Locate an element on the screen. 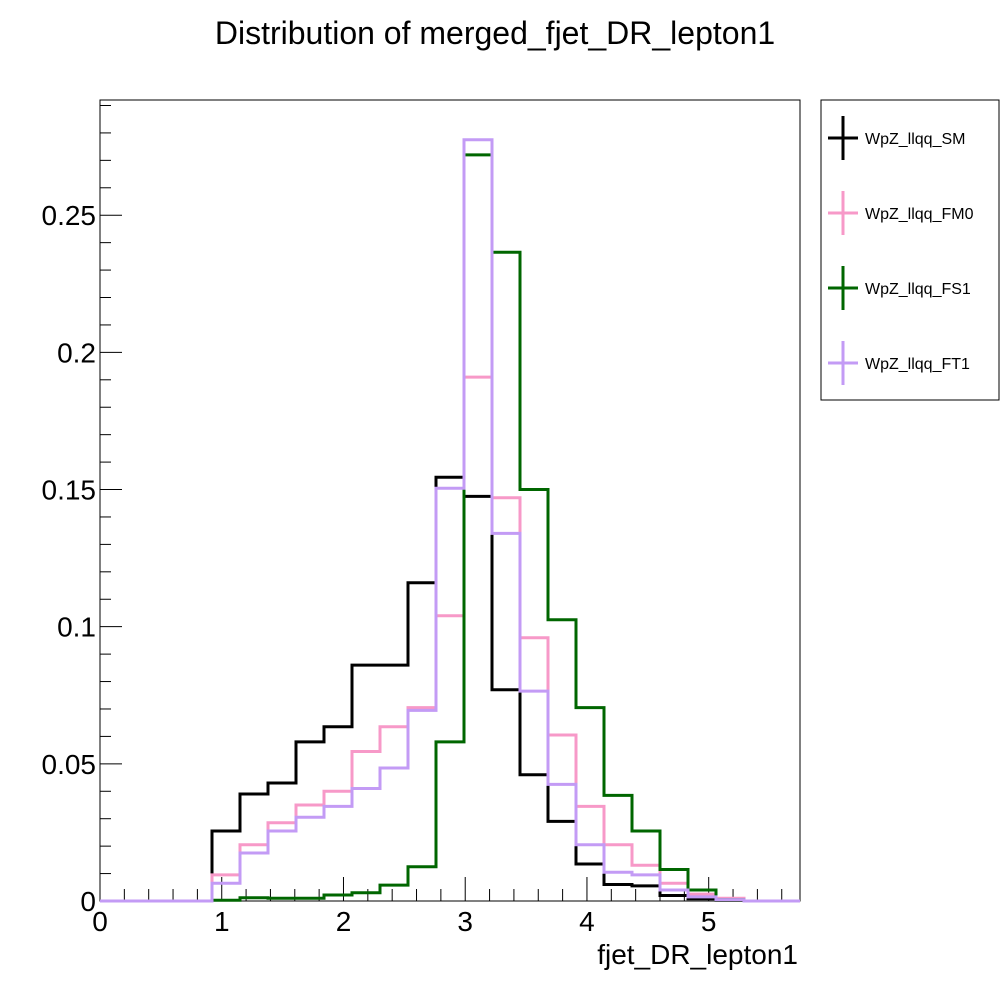 This screenshot has height=1005, width=1000. legend-label: WpZ_llqq_FT1 is located at coordinates (917, 364).